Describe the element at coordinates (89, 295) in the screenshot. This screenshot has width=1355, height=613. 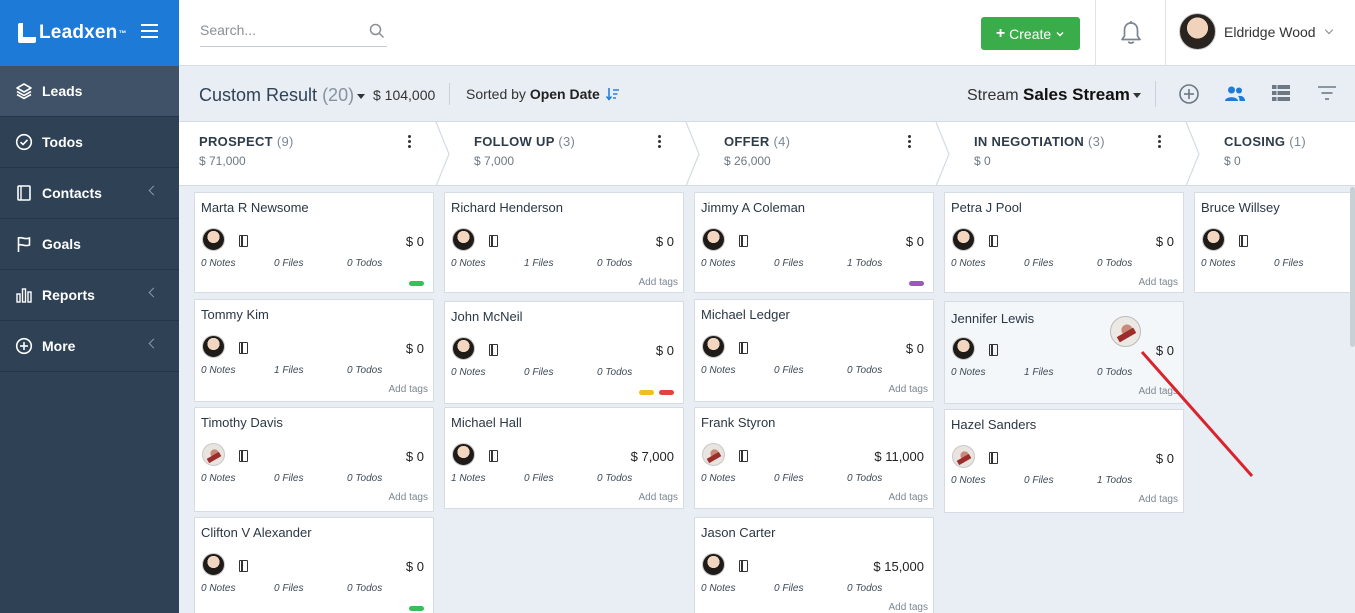
I see `sidebar-item-reports: Reports` at that location.